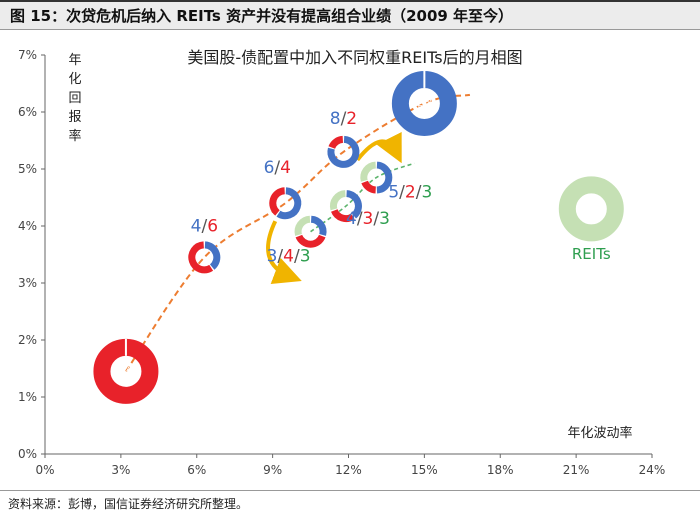 This screenshot has height=517, width=700. I want to click on y-axis-label-char: 报, so click(74, 117).